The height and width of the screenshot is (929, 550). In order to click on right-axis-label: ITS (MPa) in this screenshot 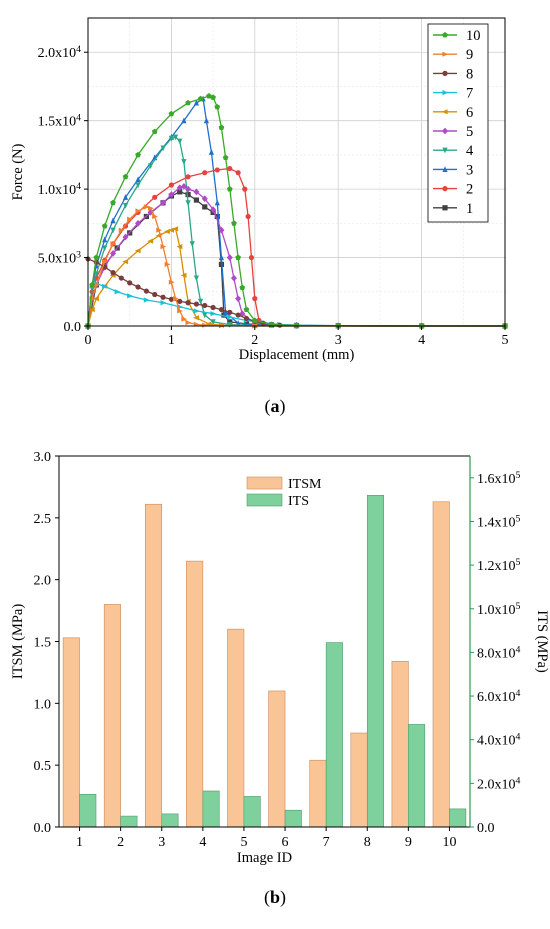, I will do `click(542, 641)`.